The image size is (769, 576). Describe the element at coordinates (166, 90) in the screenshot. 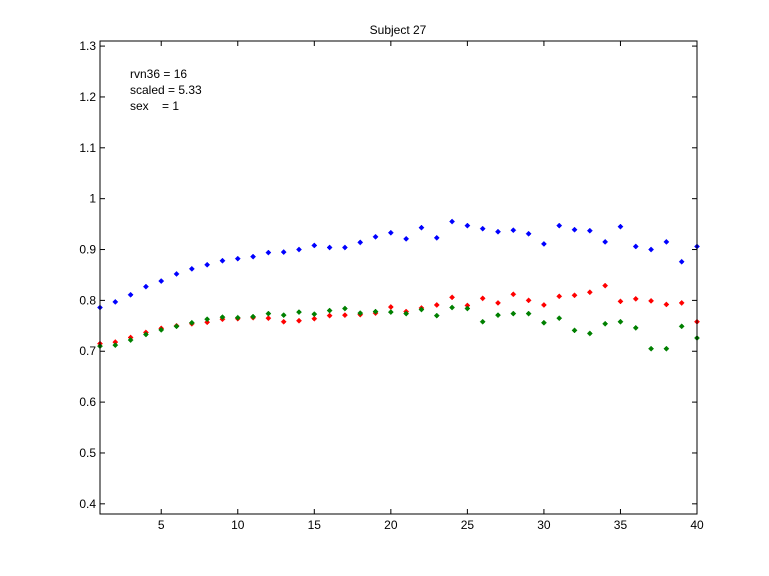

I see `annotation-scaled: scaled = 5.33` at that location.